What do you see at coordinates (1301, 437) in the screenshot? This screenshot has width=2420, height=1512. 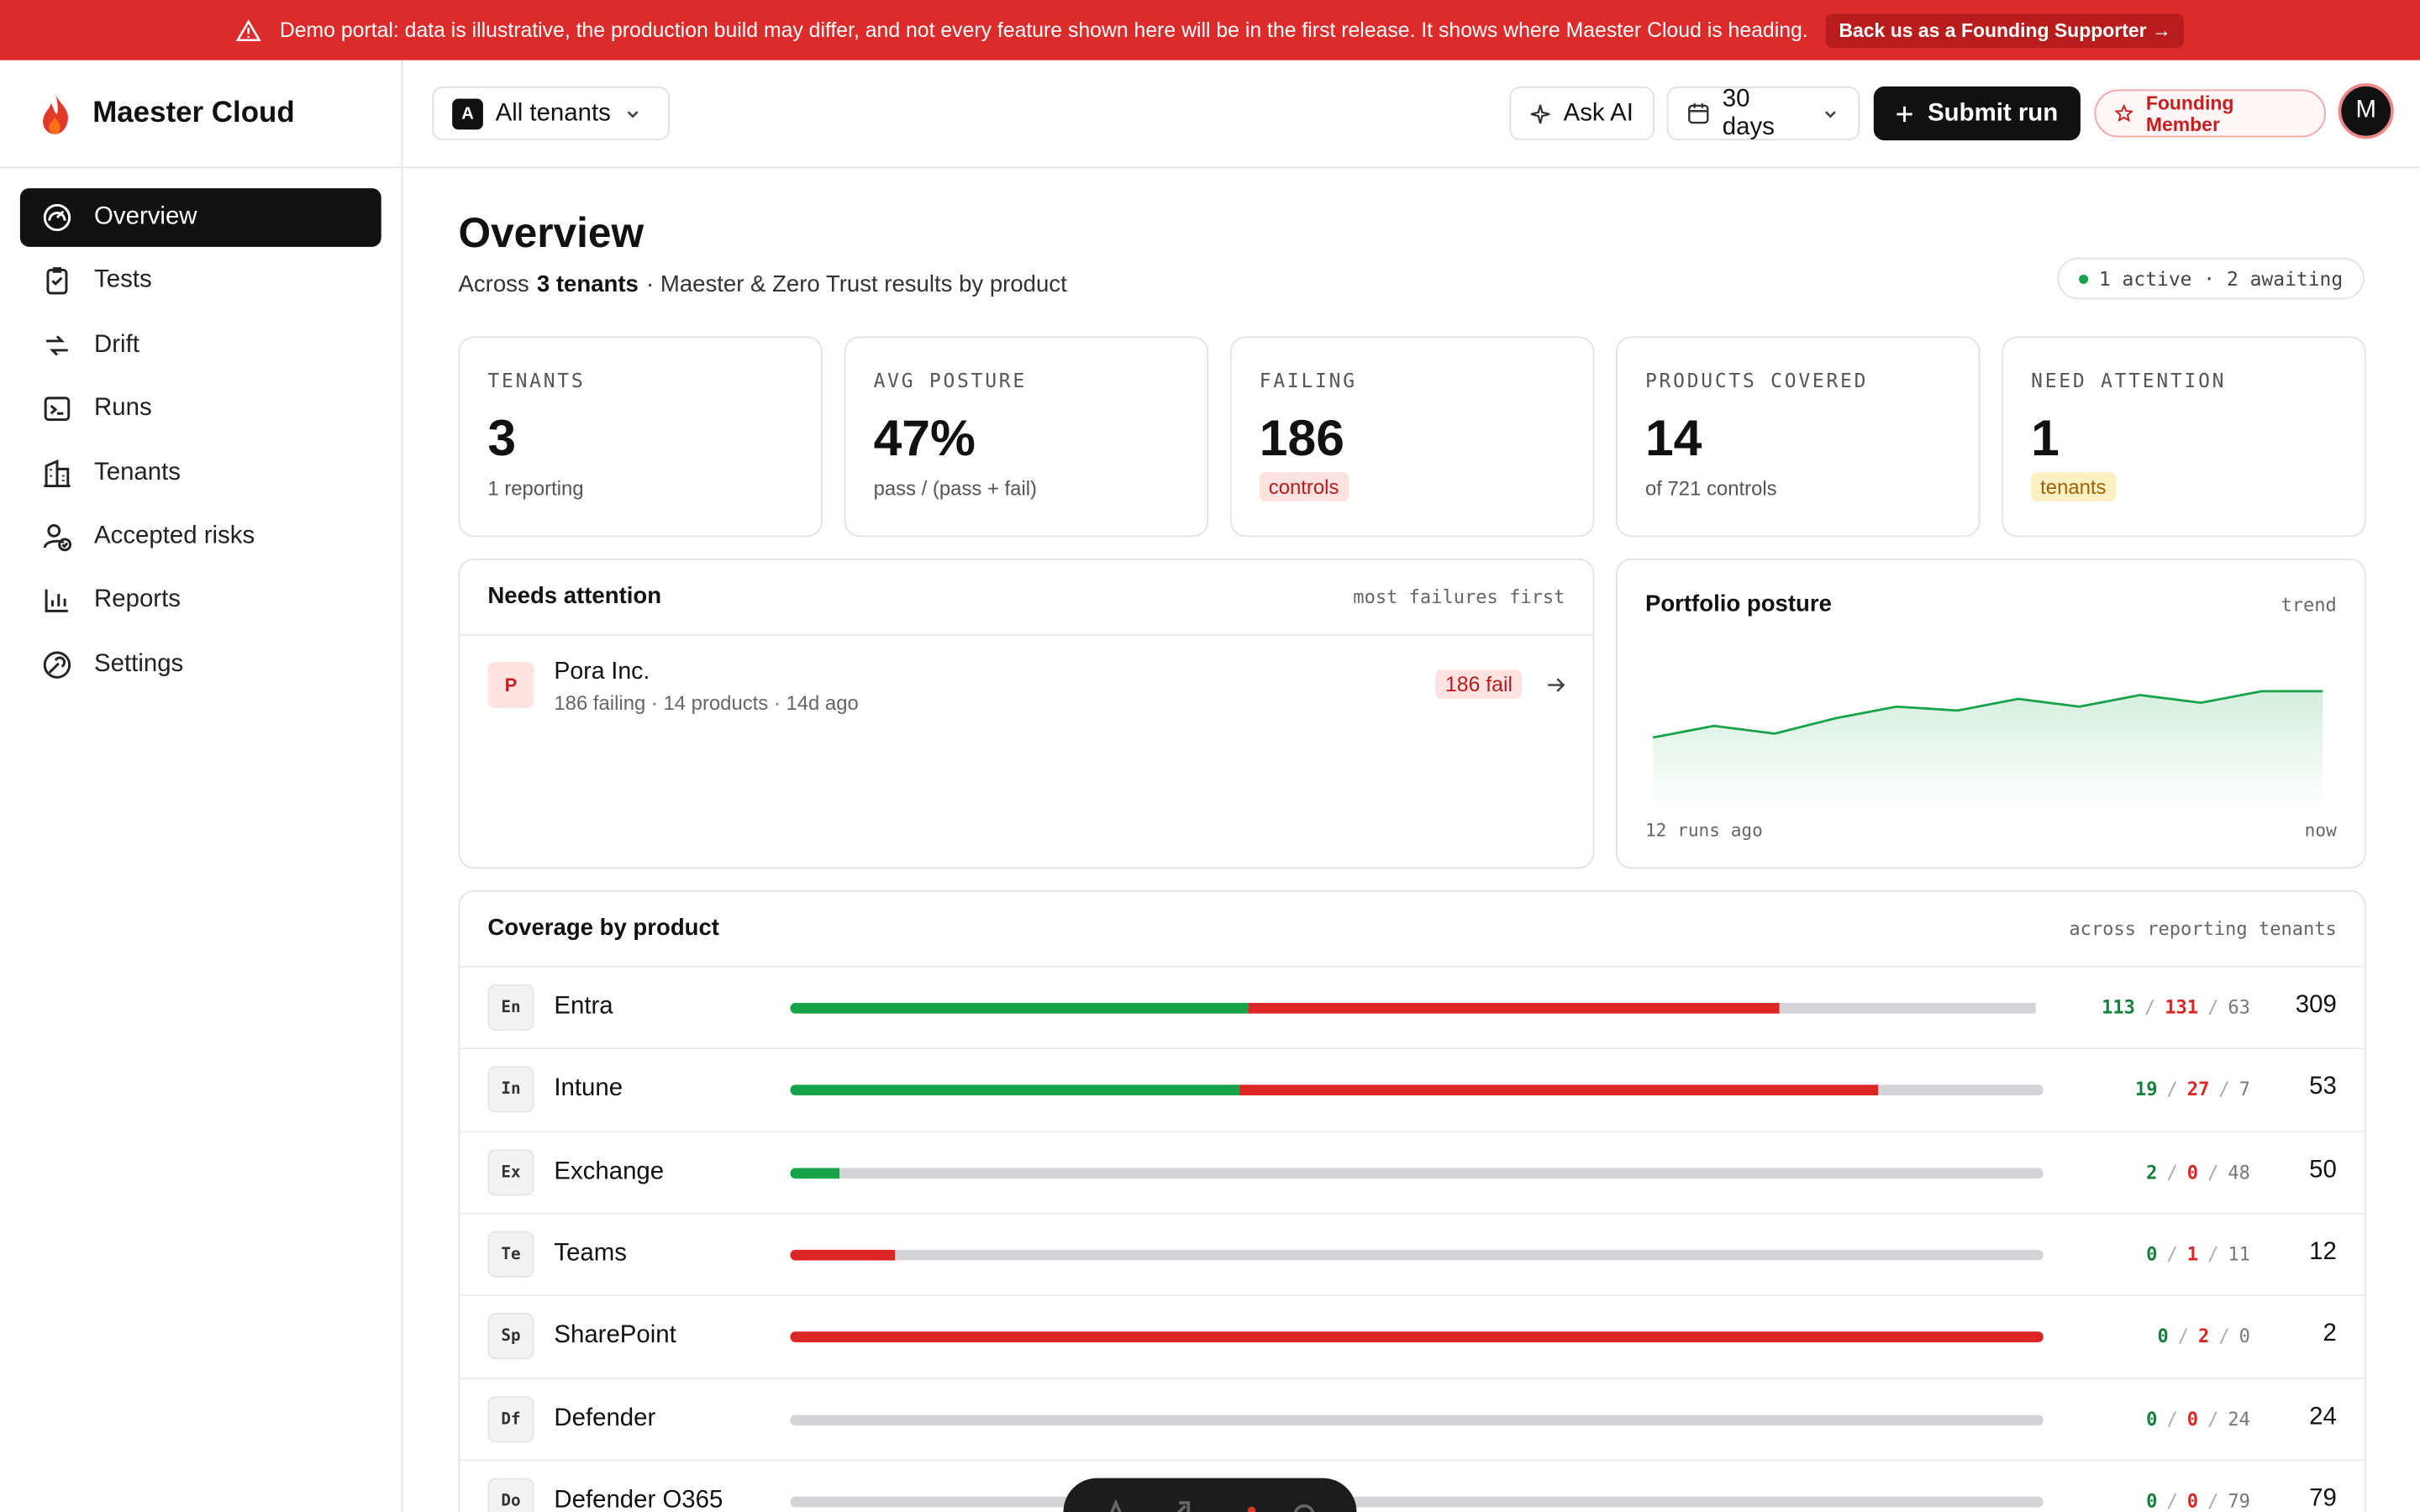 I see `stat-value: 186` at bounding box center [1301, 437].